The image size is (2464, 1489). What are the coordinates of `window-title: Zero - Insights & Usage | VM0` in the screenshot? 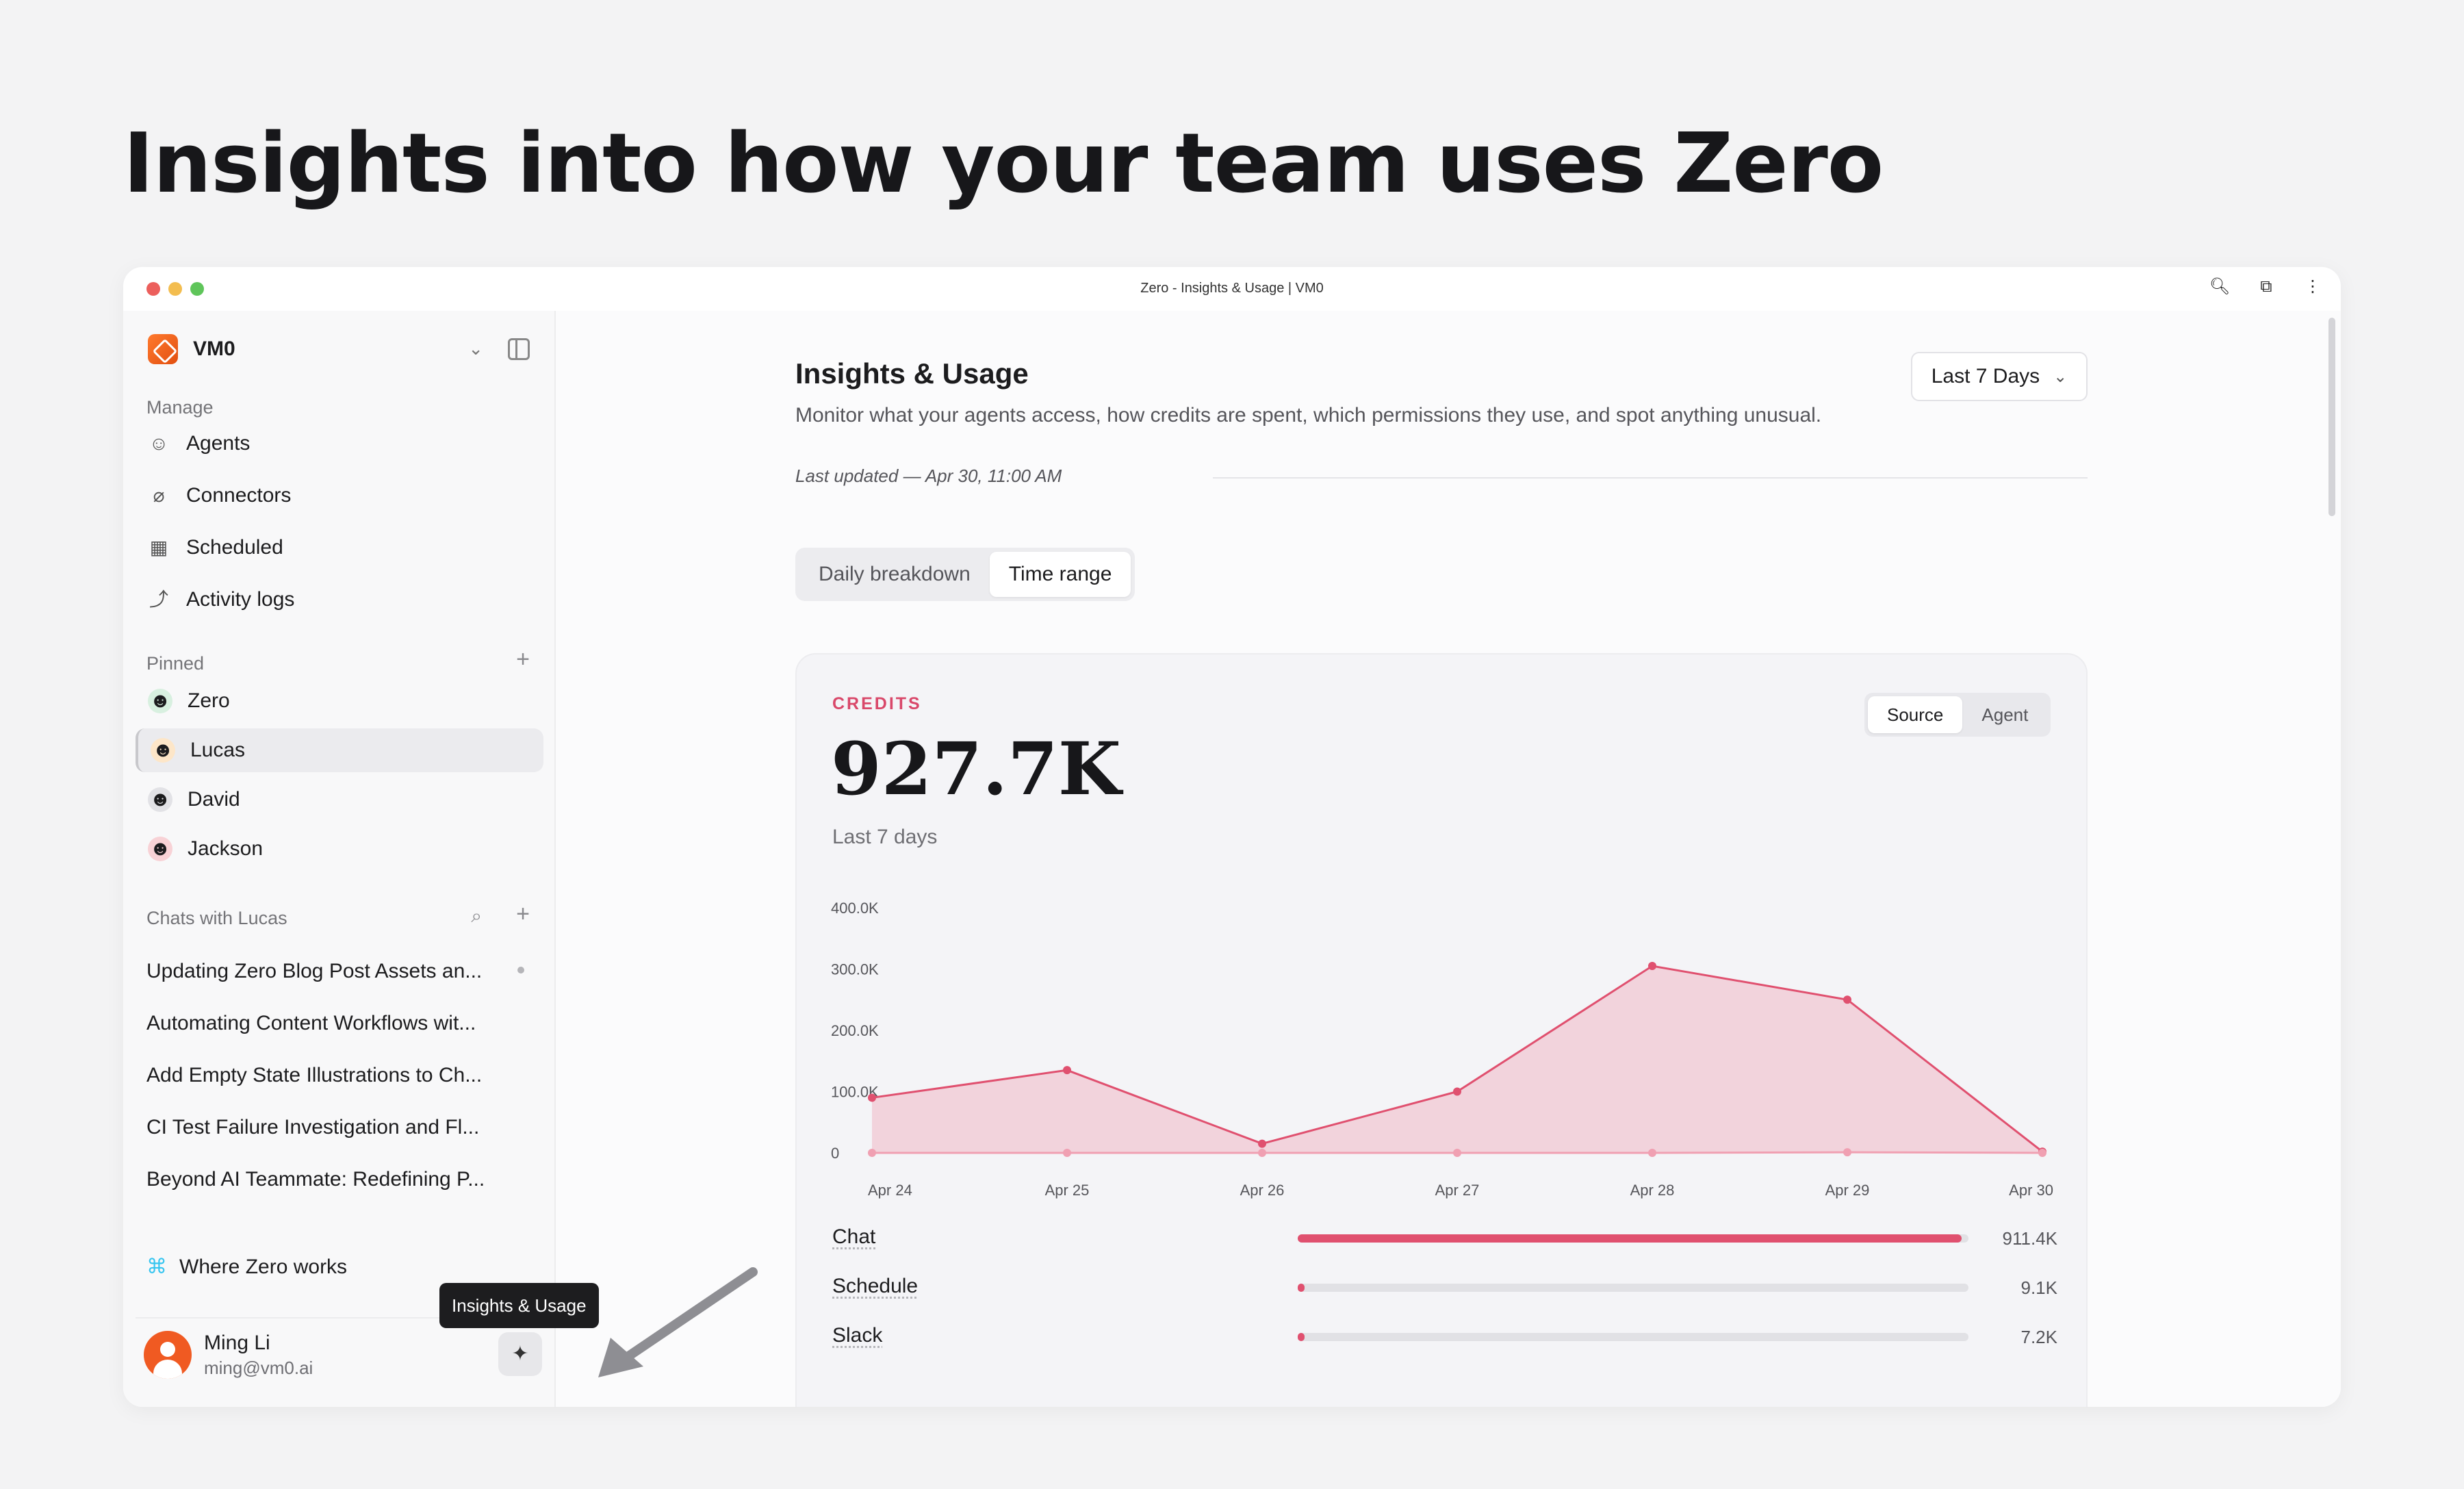 It's located at (1232, 288).